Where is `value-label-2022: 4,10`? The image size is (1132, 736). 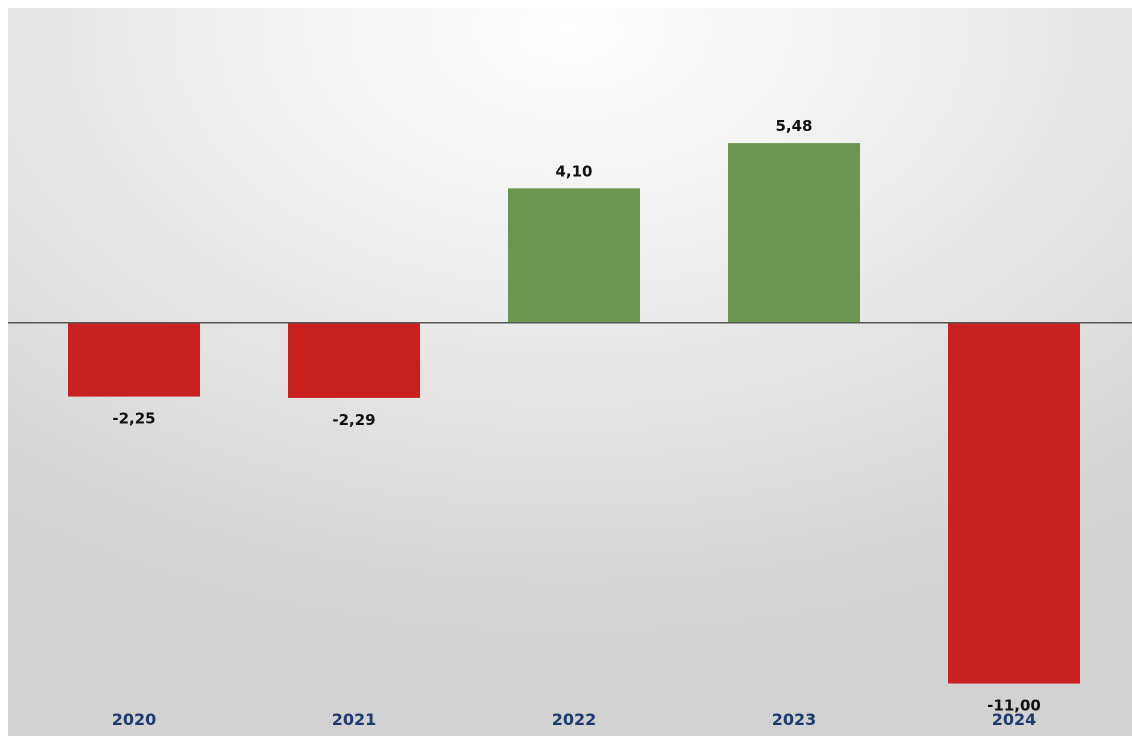 value-label-2022: 4,10 is located at coordinates (573, 171).